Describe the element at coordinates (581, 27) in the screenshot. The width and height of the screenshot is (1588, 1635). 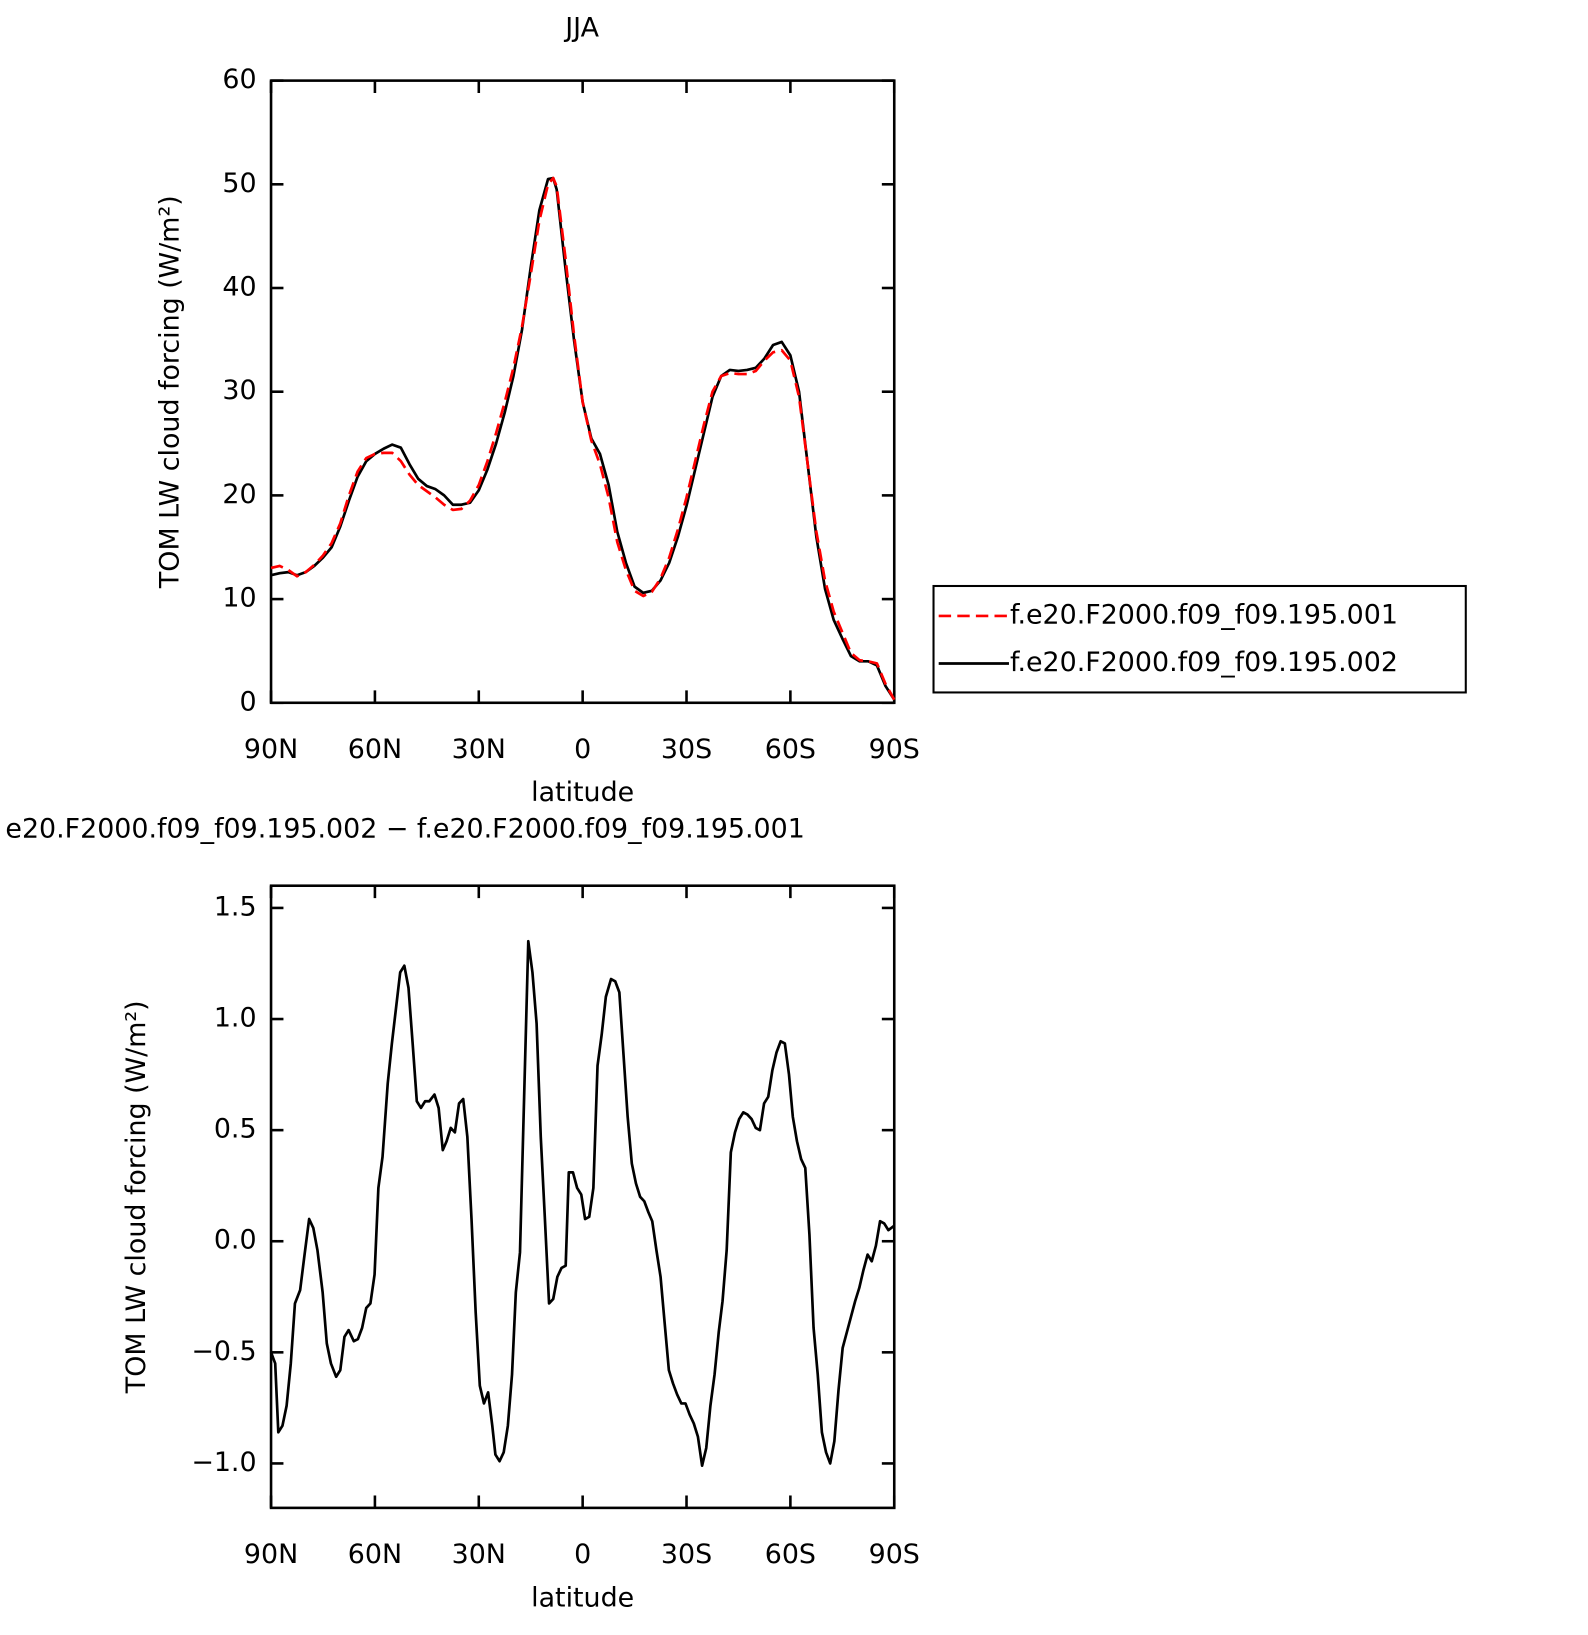
I see `chart-title: JJA` at that location.